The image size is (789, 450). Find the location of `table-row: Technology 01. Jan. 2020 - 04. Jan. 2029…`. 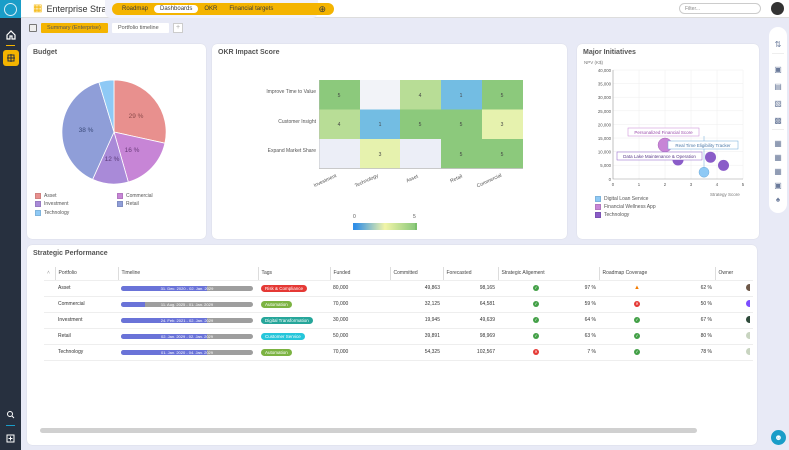

table-row: Technology 01. Jan. 2020 - 04. Jan. 2029… is located at coordinates (398, 352).